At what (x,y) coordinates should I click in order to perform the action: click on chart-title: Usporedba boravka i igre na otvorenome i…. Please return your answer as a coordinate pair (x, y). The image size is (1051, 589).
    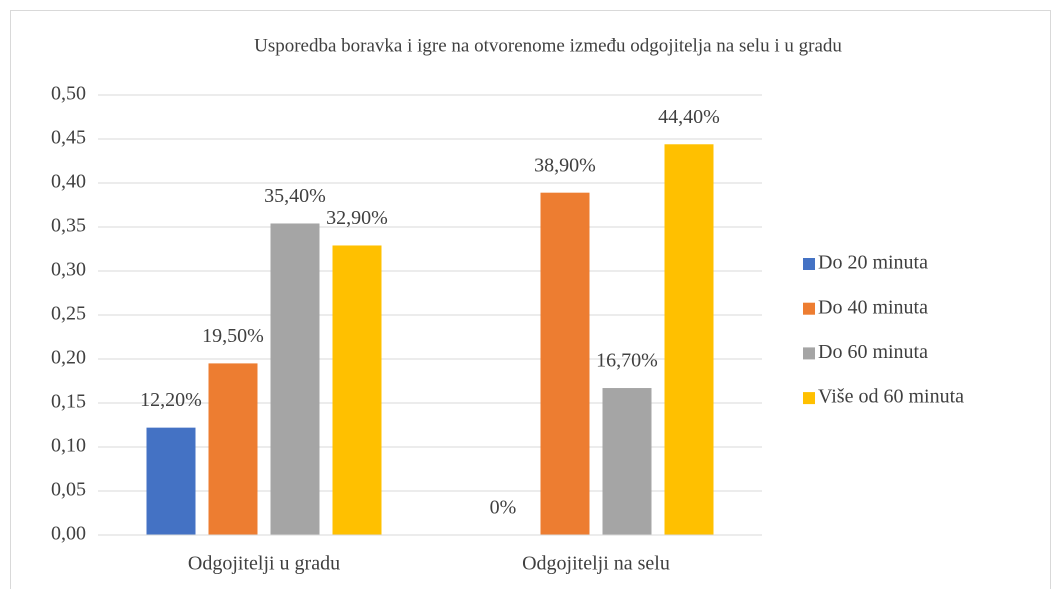
    Looking at the image, I should click on (548, 45).